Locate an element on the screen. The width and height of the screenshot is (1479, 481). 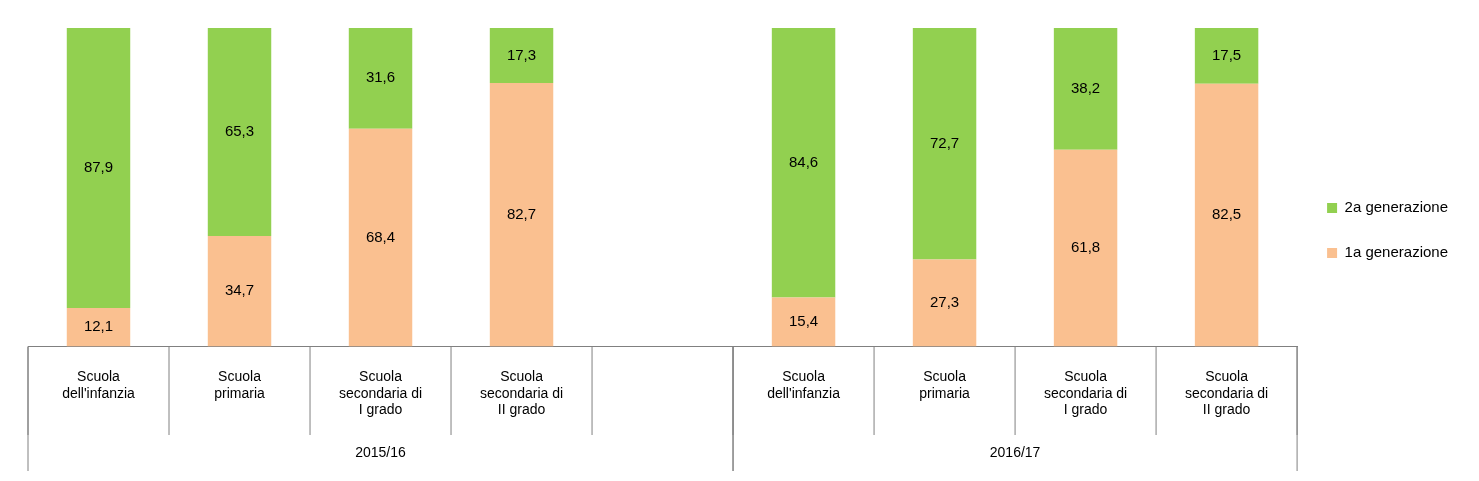
data-label: 82,7 is located at coordinates (521, 213).